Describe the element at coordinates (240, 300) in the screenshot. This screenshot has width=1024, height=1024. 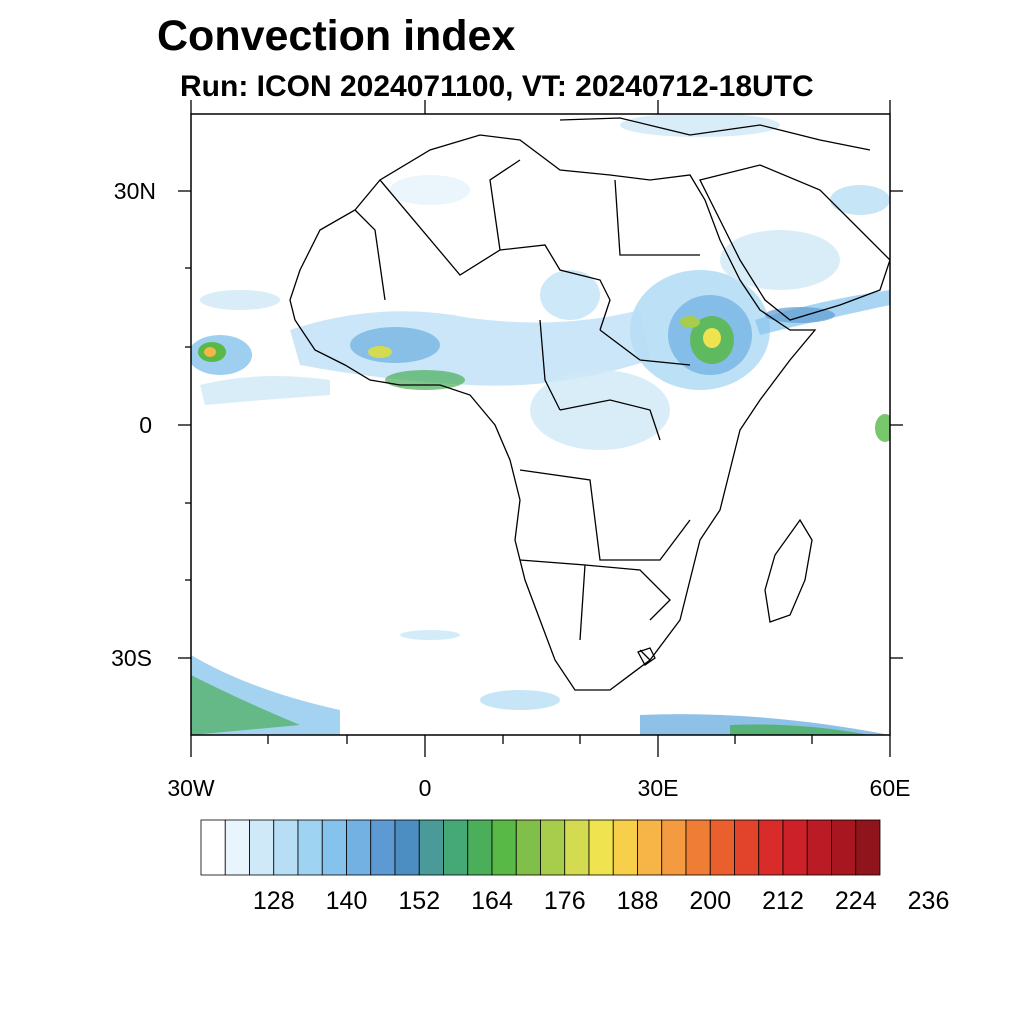
I see `shade-atlantic-north` at that location.